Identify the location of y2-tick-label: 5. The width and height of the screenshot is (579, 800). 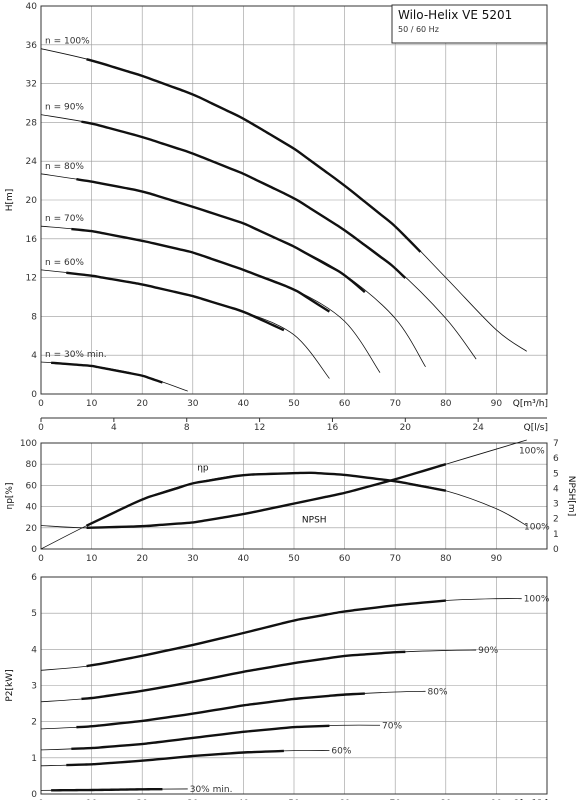
(556, 474).